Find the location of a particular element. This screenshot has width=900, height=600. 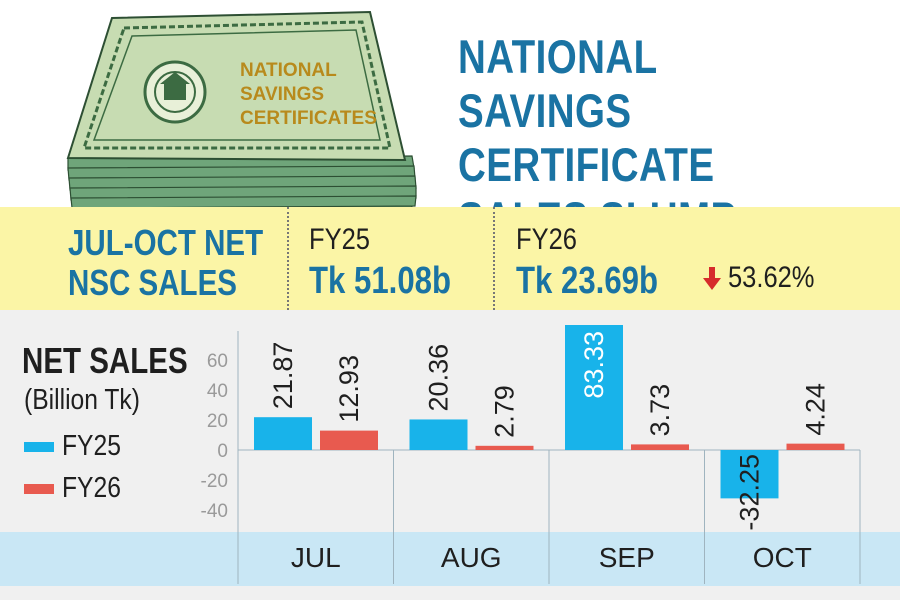

bar-fy25-sep is located at coordinates (594, 387).